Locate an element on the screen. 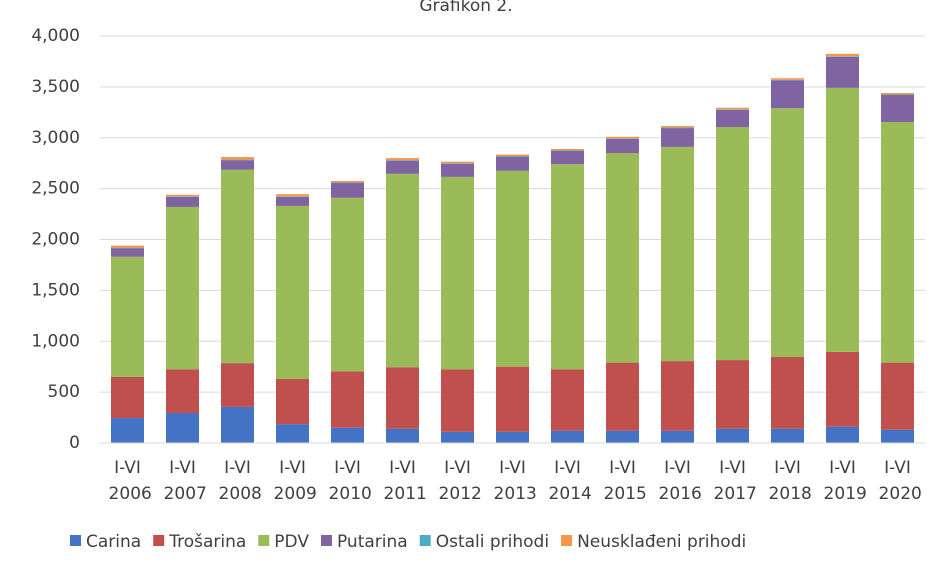  legend-label: Trošarina is located at coordinates (207, 542).